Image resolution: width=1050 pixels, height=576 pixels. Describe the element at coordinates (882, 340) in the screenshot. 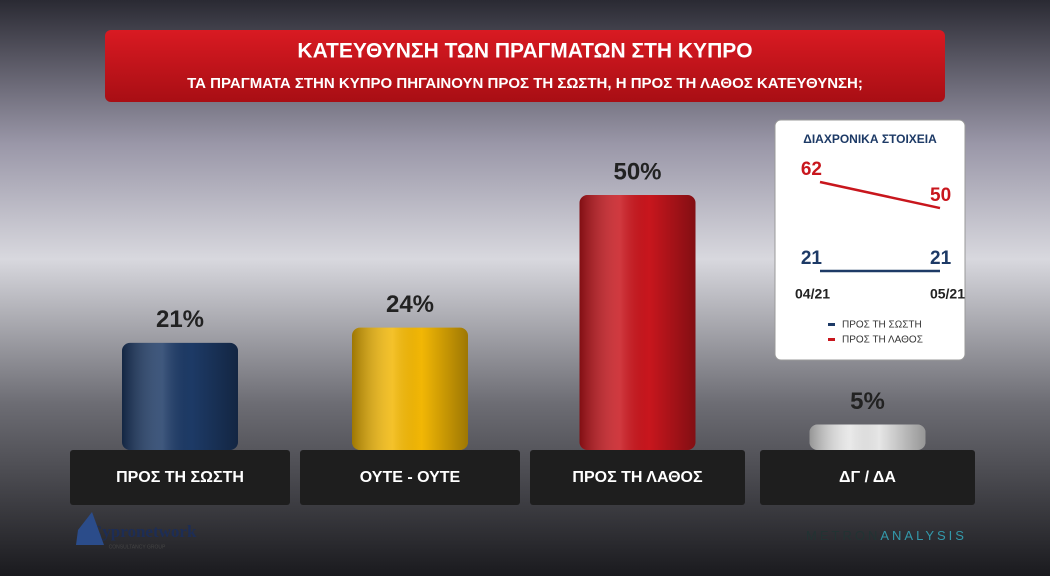

I see `legend-label: ΠΡΟΣ ΤΗ ΛΑΘΟΣ` at that location.